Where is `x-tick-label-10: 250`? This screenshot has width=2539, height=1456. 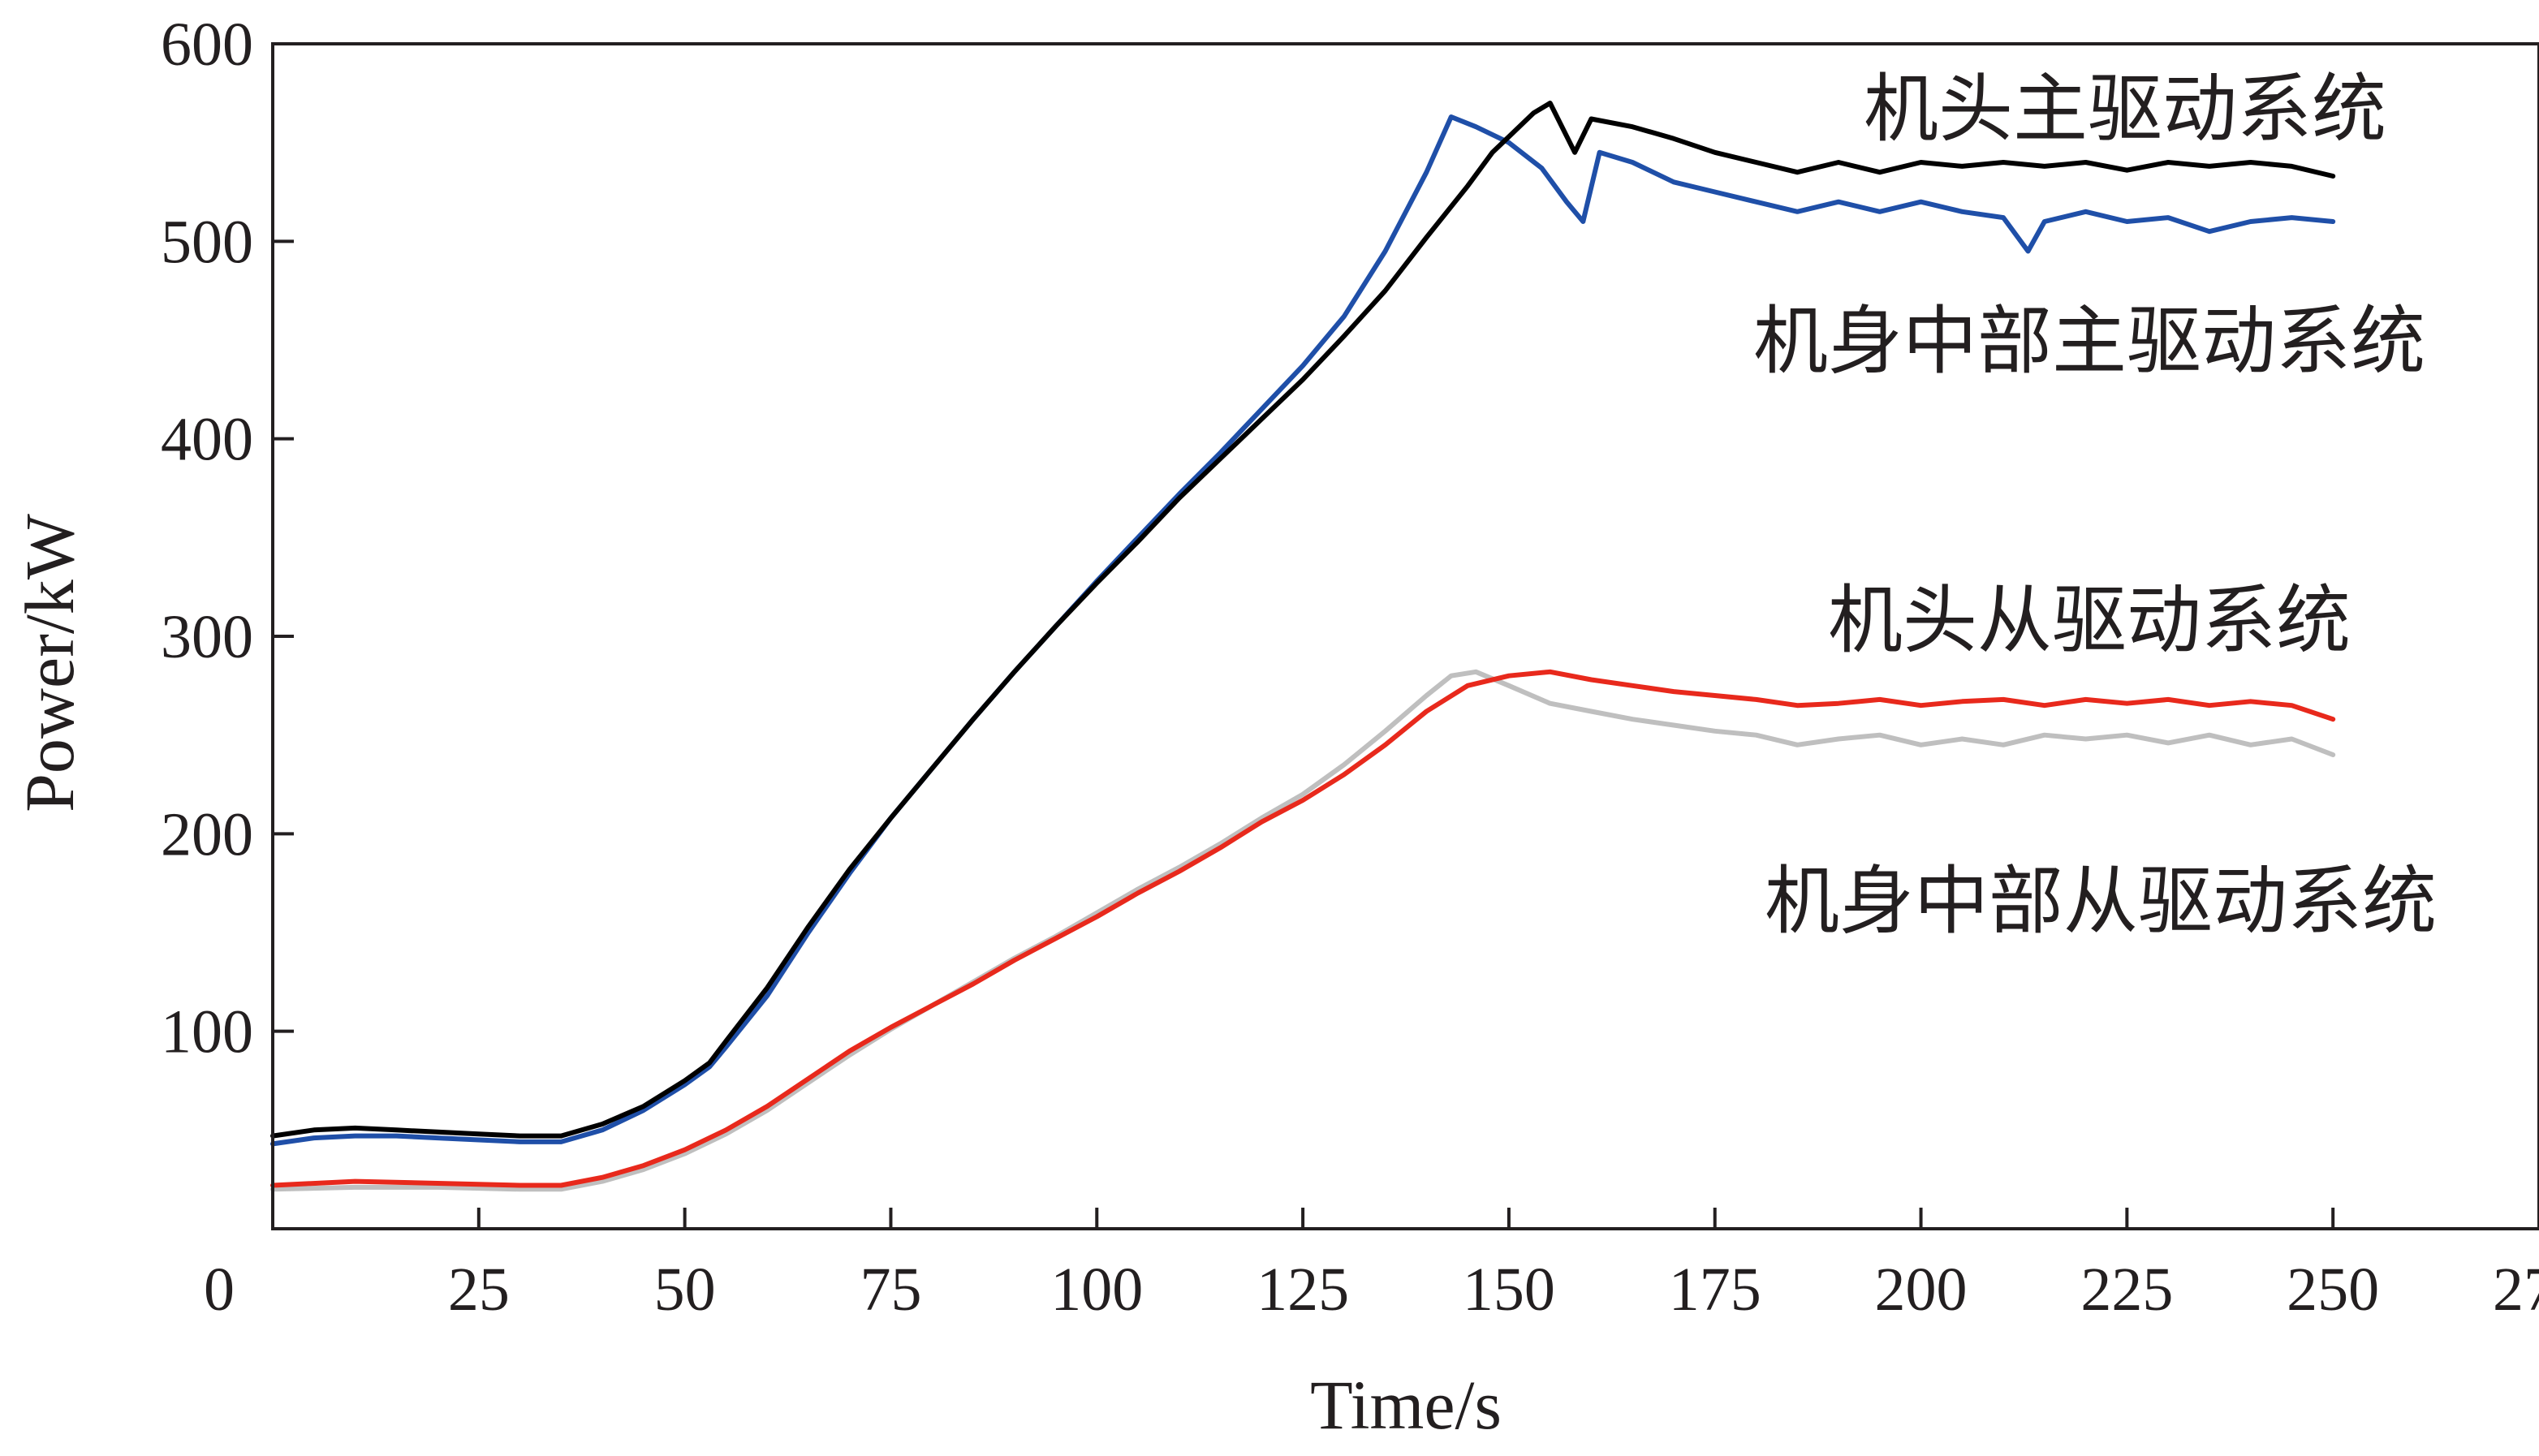
x-tick-label-10: 250 is located at coordinates (2333, 1290).